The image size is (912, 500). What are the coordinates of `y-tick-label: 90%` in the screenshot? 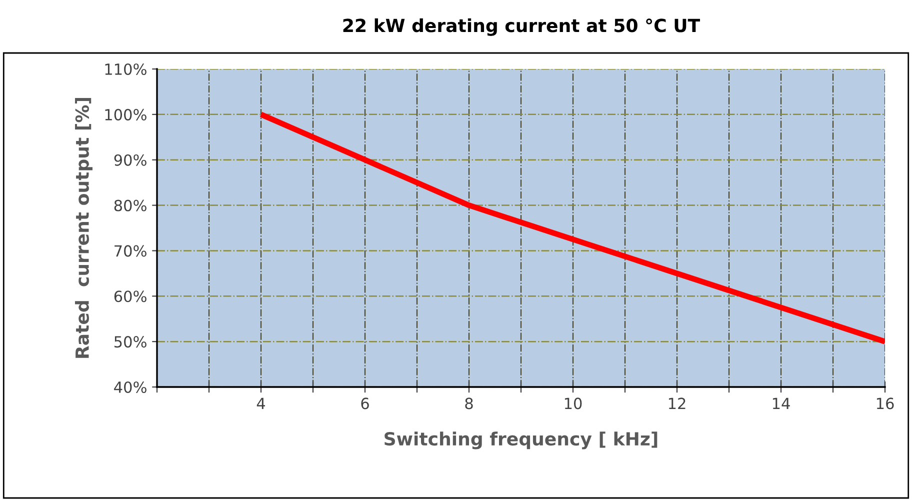 It's located at (130, 160).